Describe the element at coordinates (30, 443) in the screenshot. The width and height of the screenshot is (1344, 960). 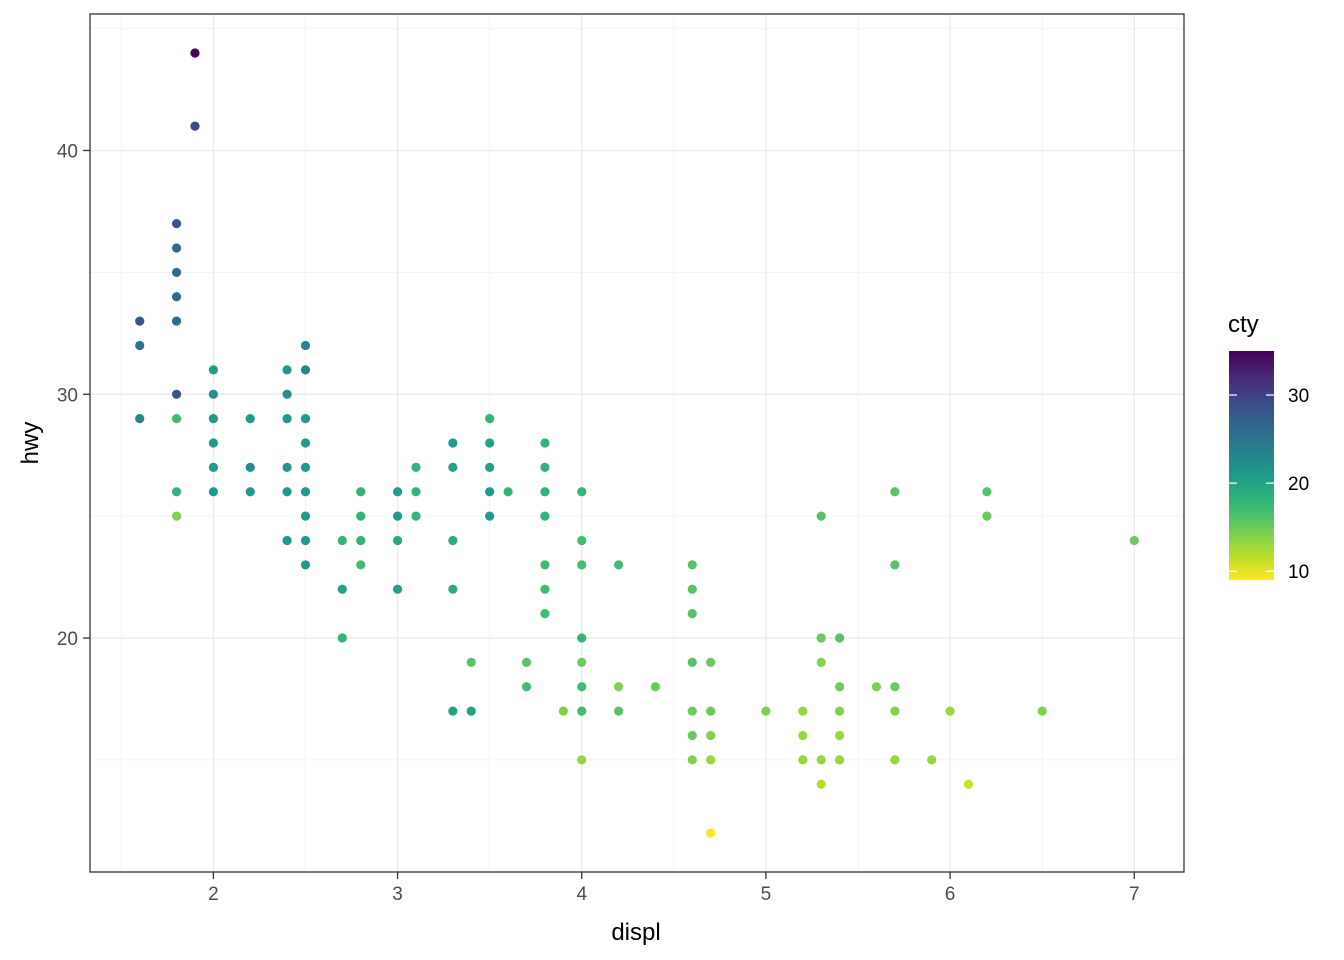
I see `y-axis-title: hwy` at that location.